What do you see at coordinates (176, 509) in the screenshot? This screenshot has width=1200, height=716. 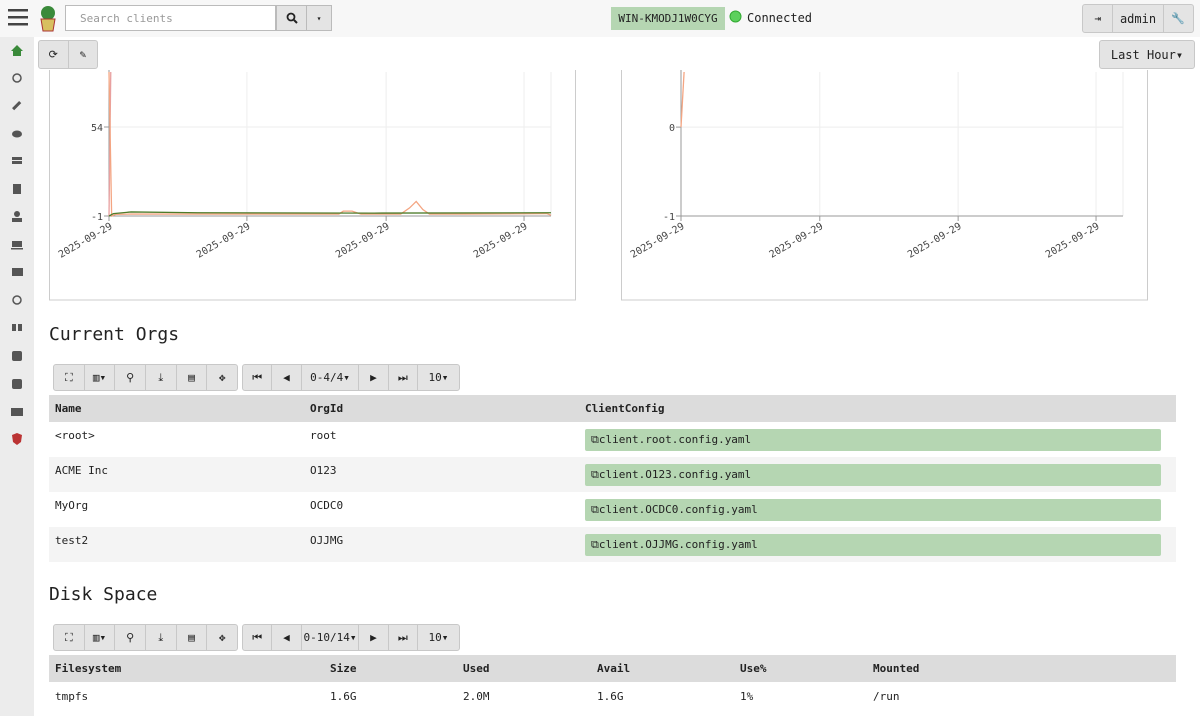 I see `table-cell: MyOrg` at bounding box center [176, 509].